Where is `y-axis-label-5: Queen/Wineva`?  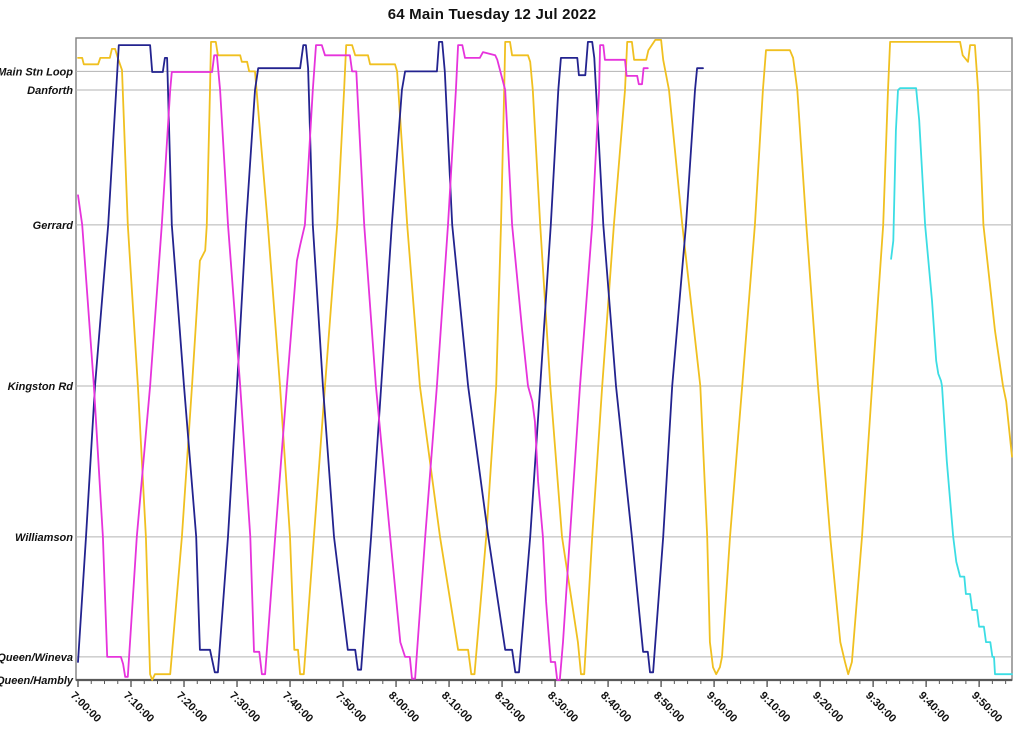 y-axis-label-5: Queen/Wineva is located at coordinates (36, 658).